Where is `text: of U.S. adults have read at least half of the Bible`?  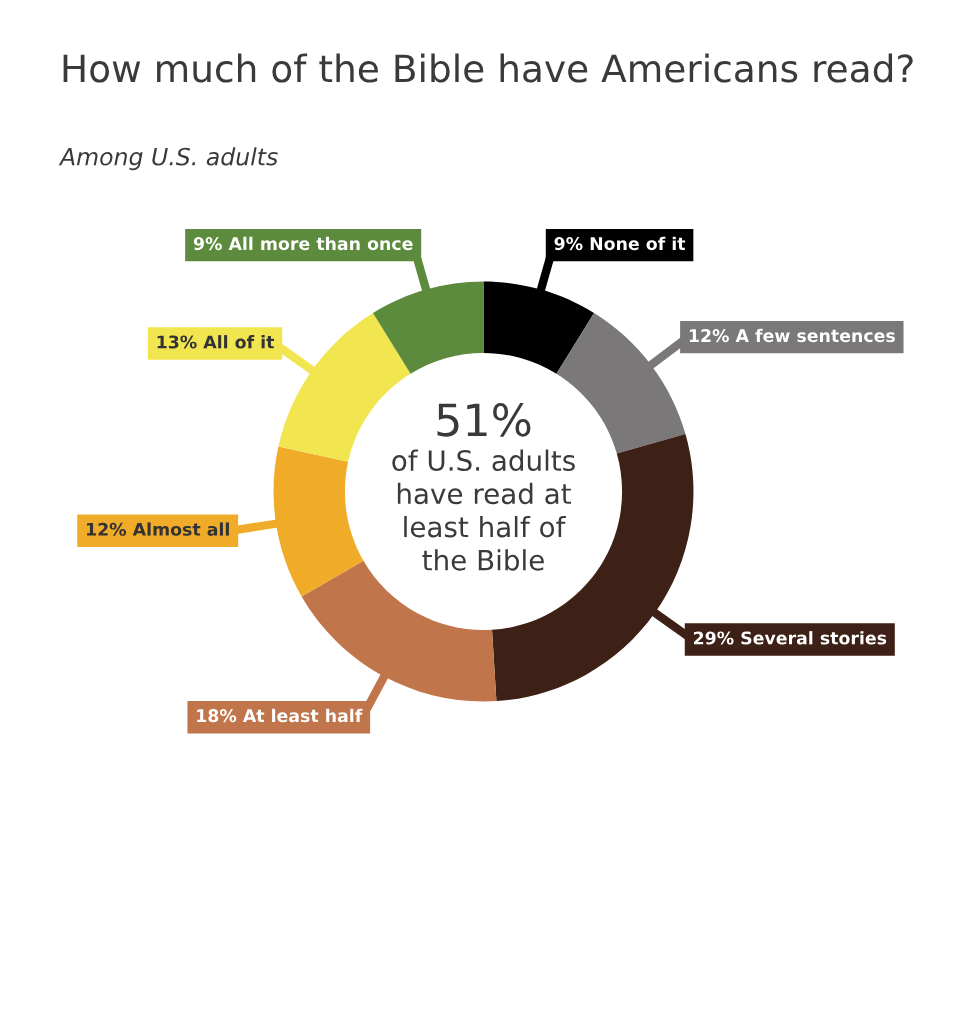
text: of U.S. adults have read at least half of the Bible is located at coordinates (483, 510).